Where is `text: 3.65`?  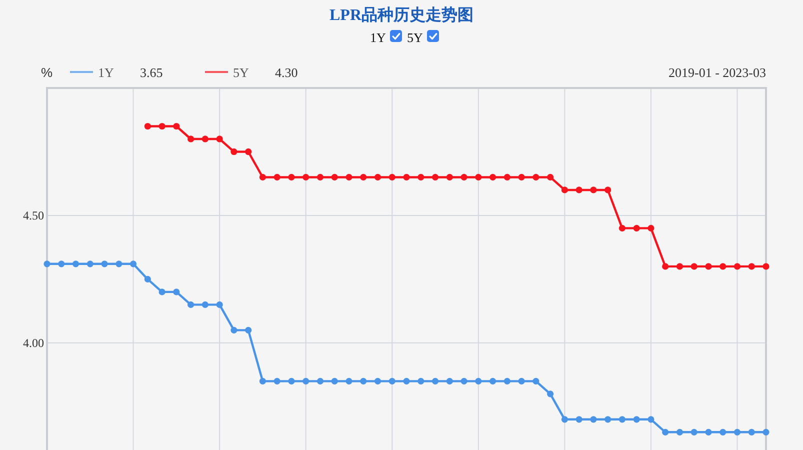
text: 3.65 is located at coordinates (151, 72).